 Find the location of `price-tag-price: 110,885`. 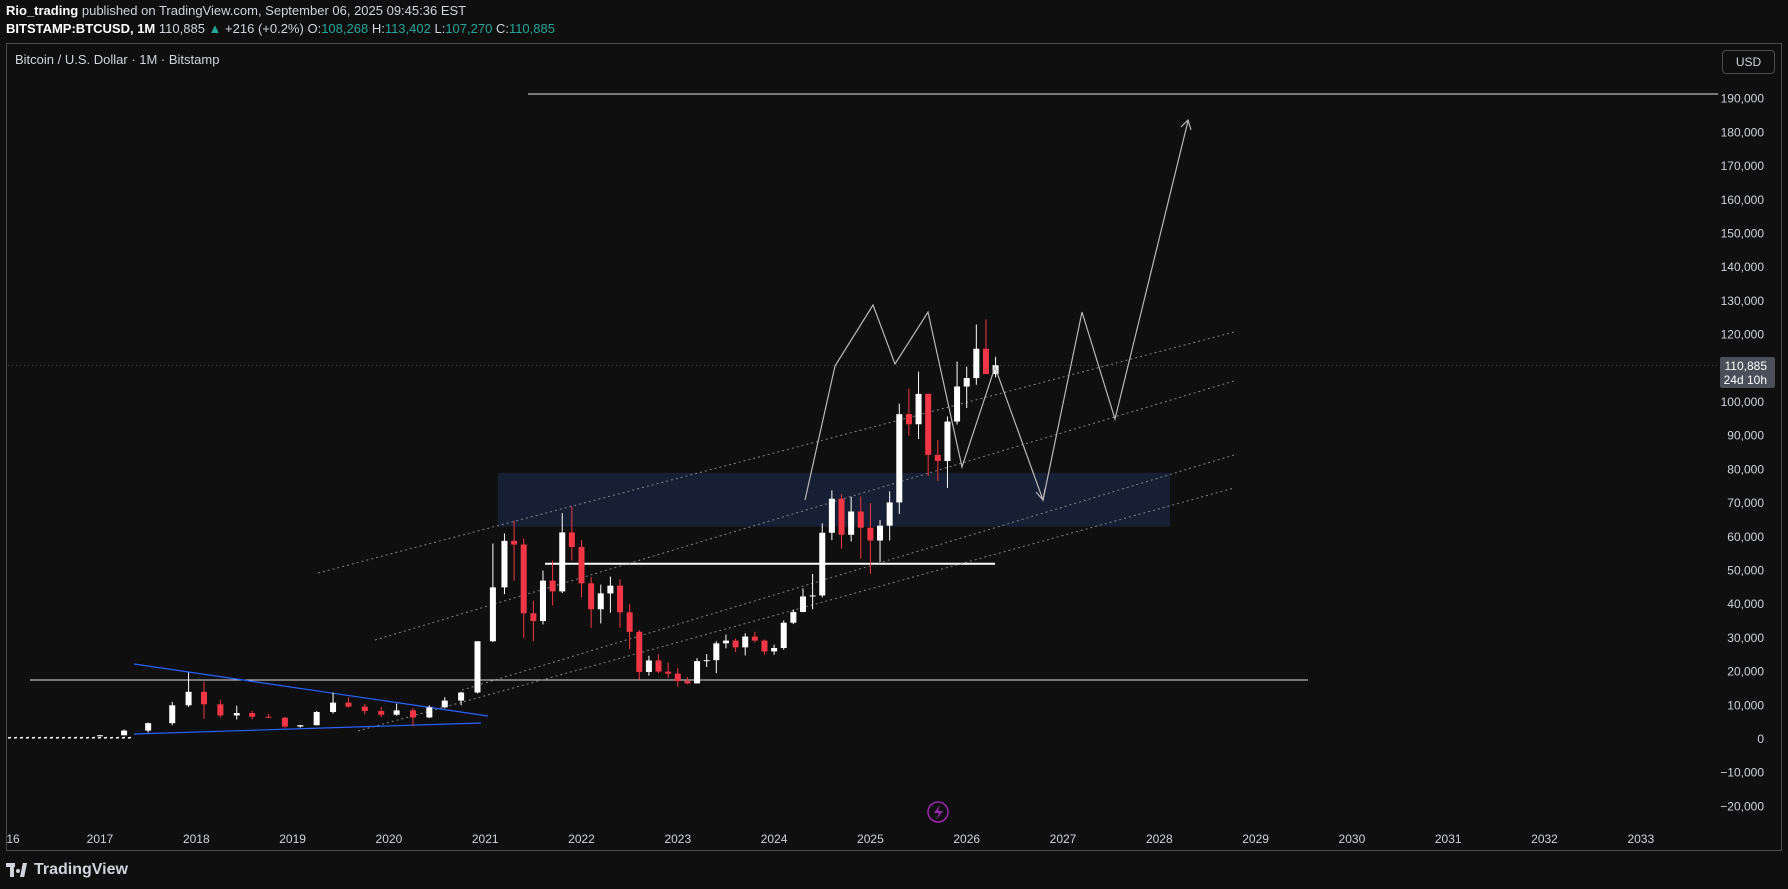

price-tag-price: 110,885 is located at coordinates (1746, 366).